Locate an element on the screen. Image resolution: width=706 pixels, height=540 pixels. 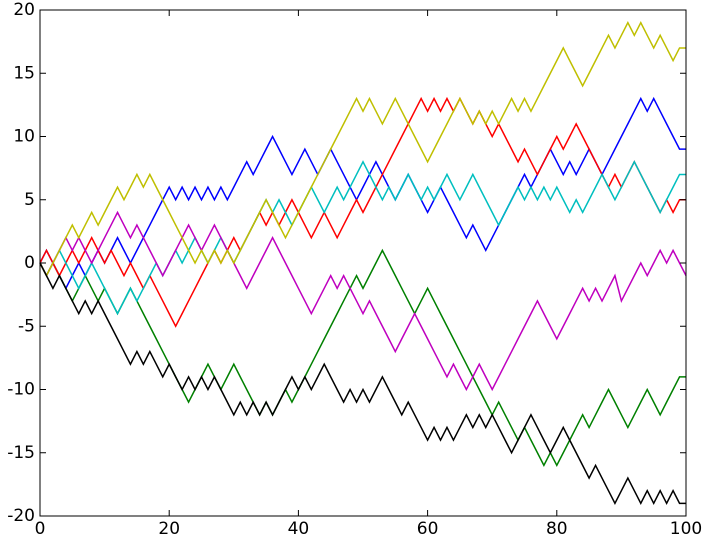
y-tick-label: -10 is located at coordinates (21, 390).